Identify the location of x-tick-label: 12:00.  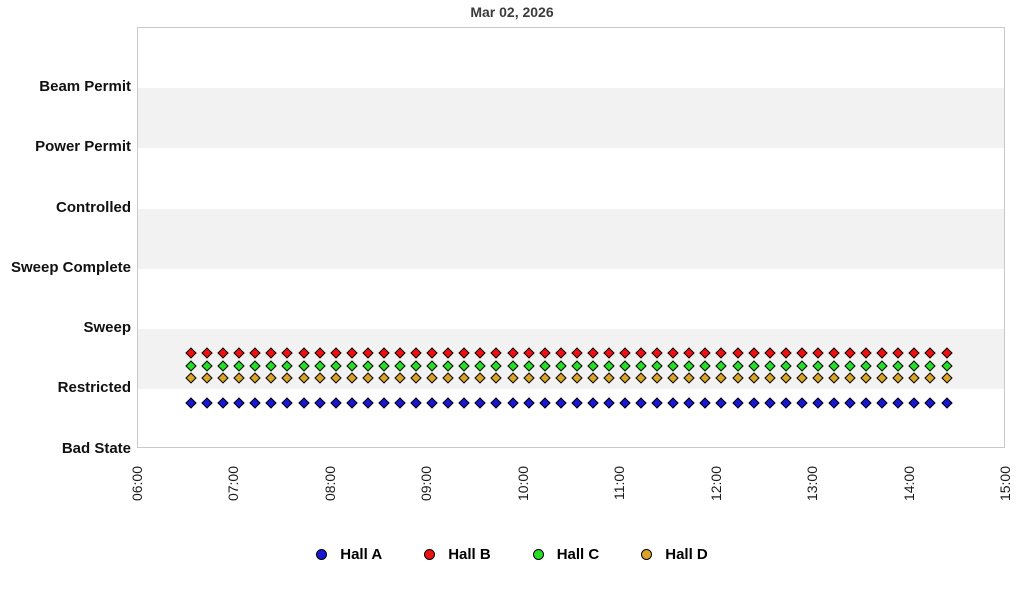
(715, 484).